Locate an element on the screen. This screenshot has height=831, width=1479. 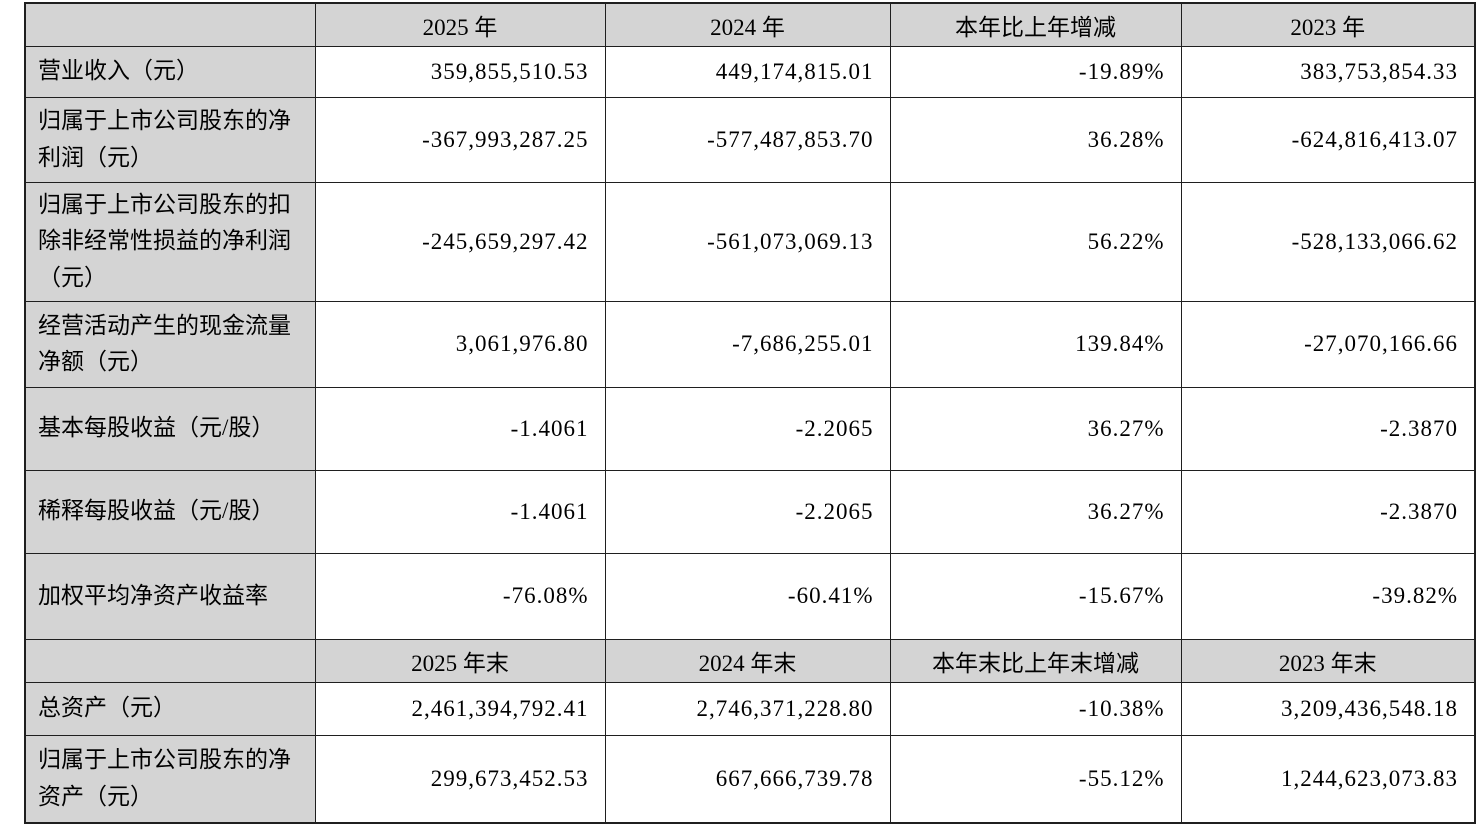
header-yoy-change: 本年比上年增减 is located at coordinates (1035, 24).